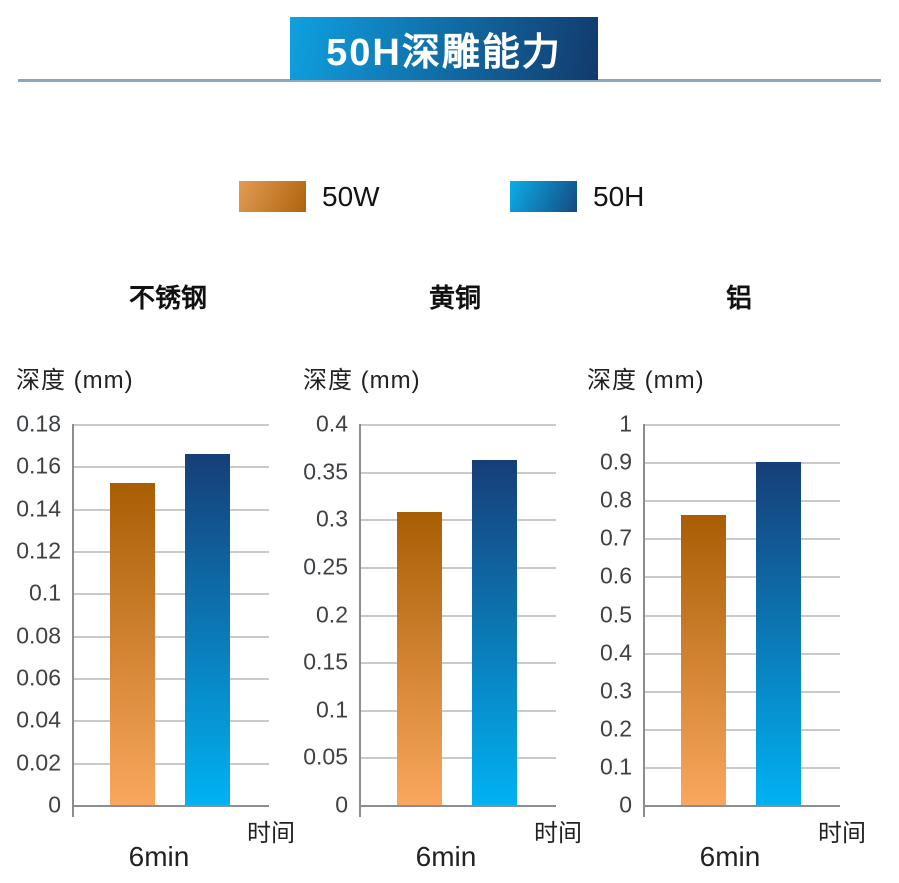 The width and height of the screenshot is (899, 883). I want to click on chart-title: 黄铜, so click(455, 298).